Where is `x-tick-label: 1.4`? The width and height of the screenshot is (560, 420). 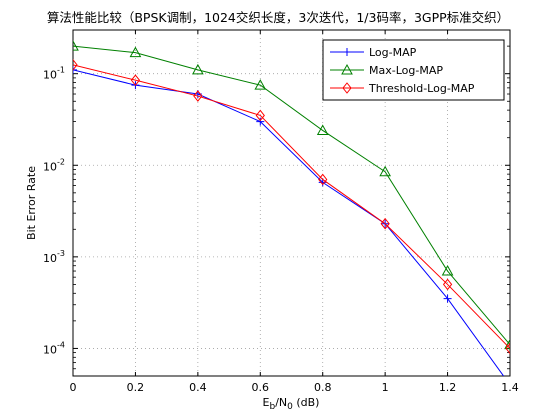
x-tick-label: 1.4 is located at coordinates (510, 387).